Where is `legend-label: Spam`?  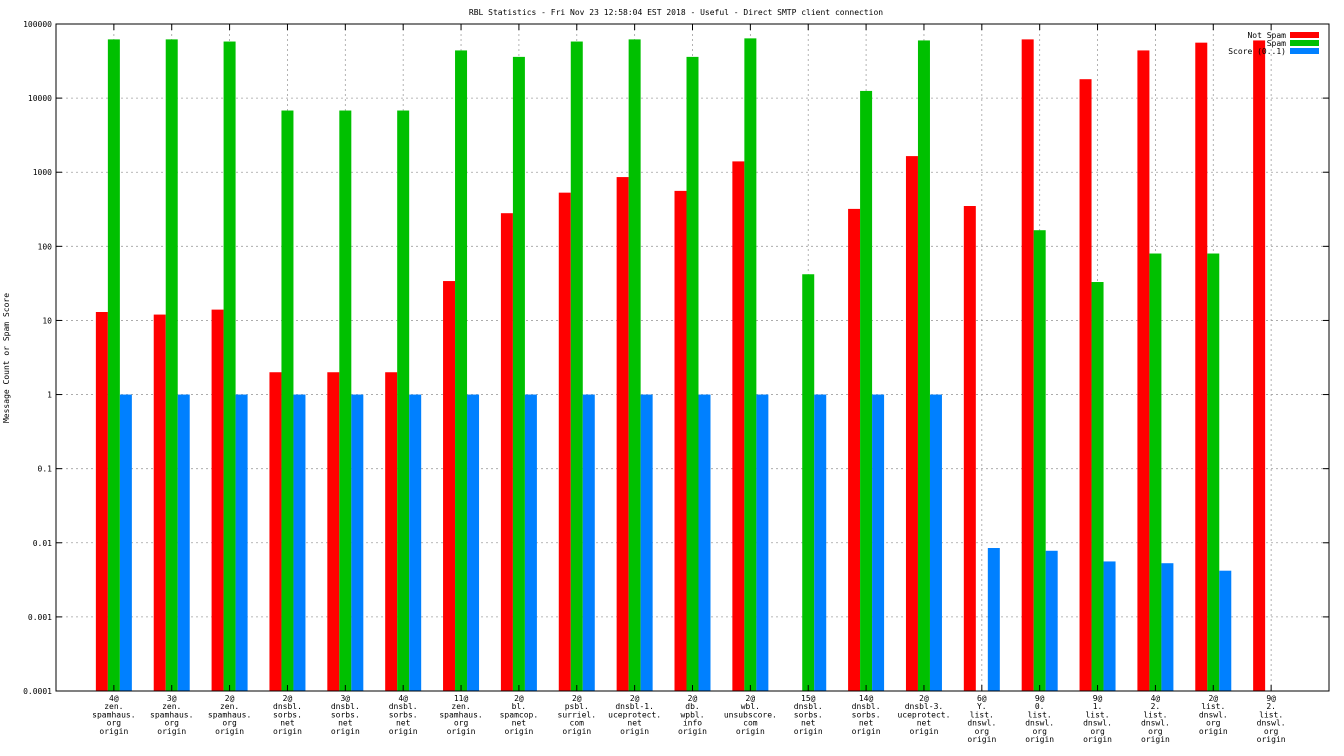
legend-label: Spam is located at coordinates (1276, 43).